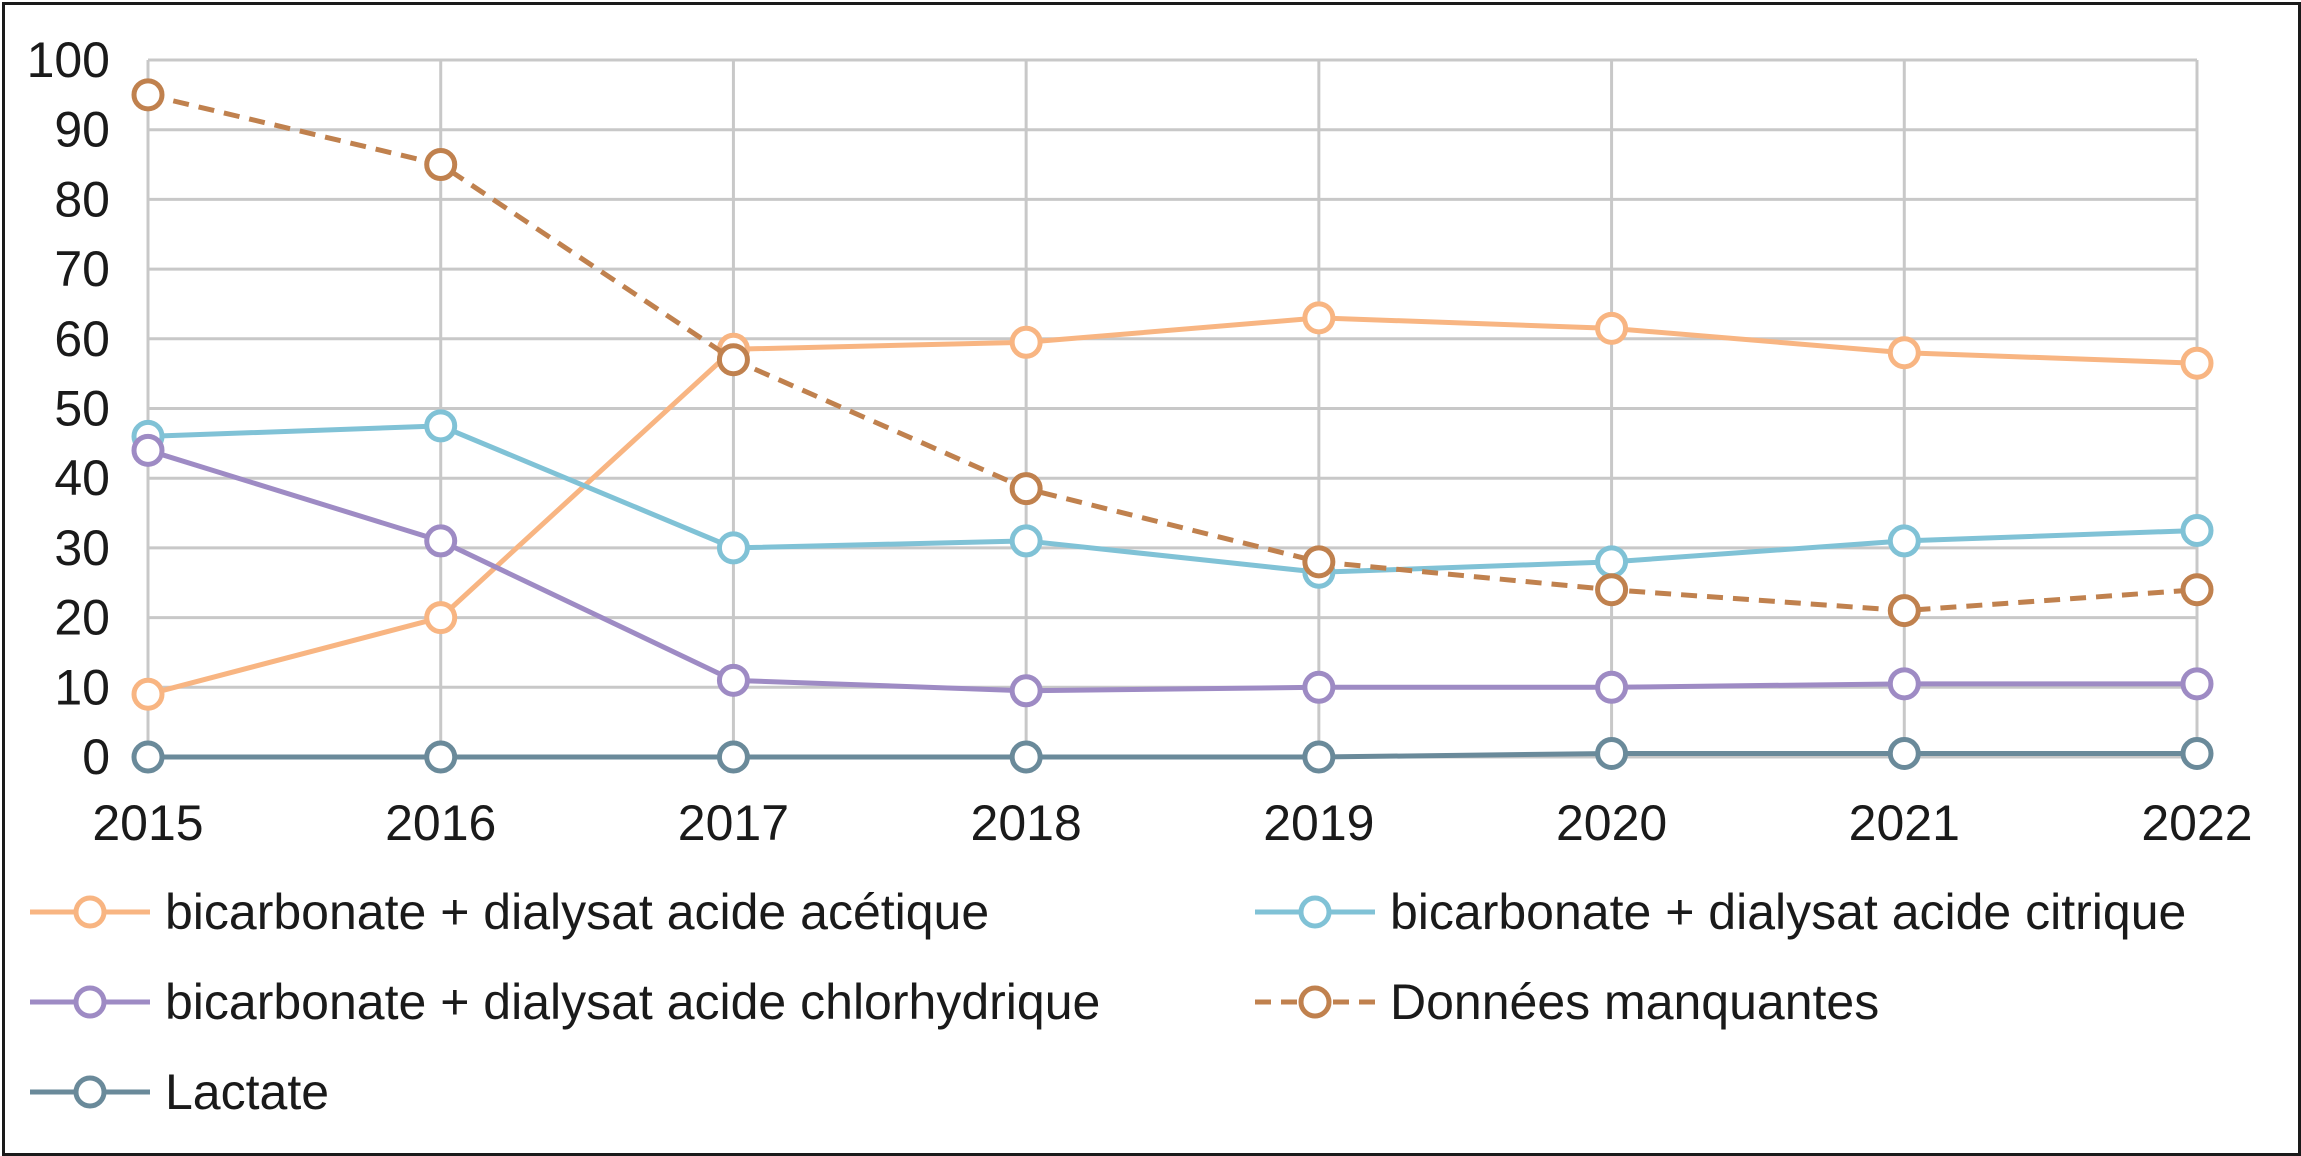  Describe the element at coordinates (1634, 1002) in the screenshot. I see `legend-label: Données manquantes` at that location.